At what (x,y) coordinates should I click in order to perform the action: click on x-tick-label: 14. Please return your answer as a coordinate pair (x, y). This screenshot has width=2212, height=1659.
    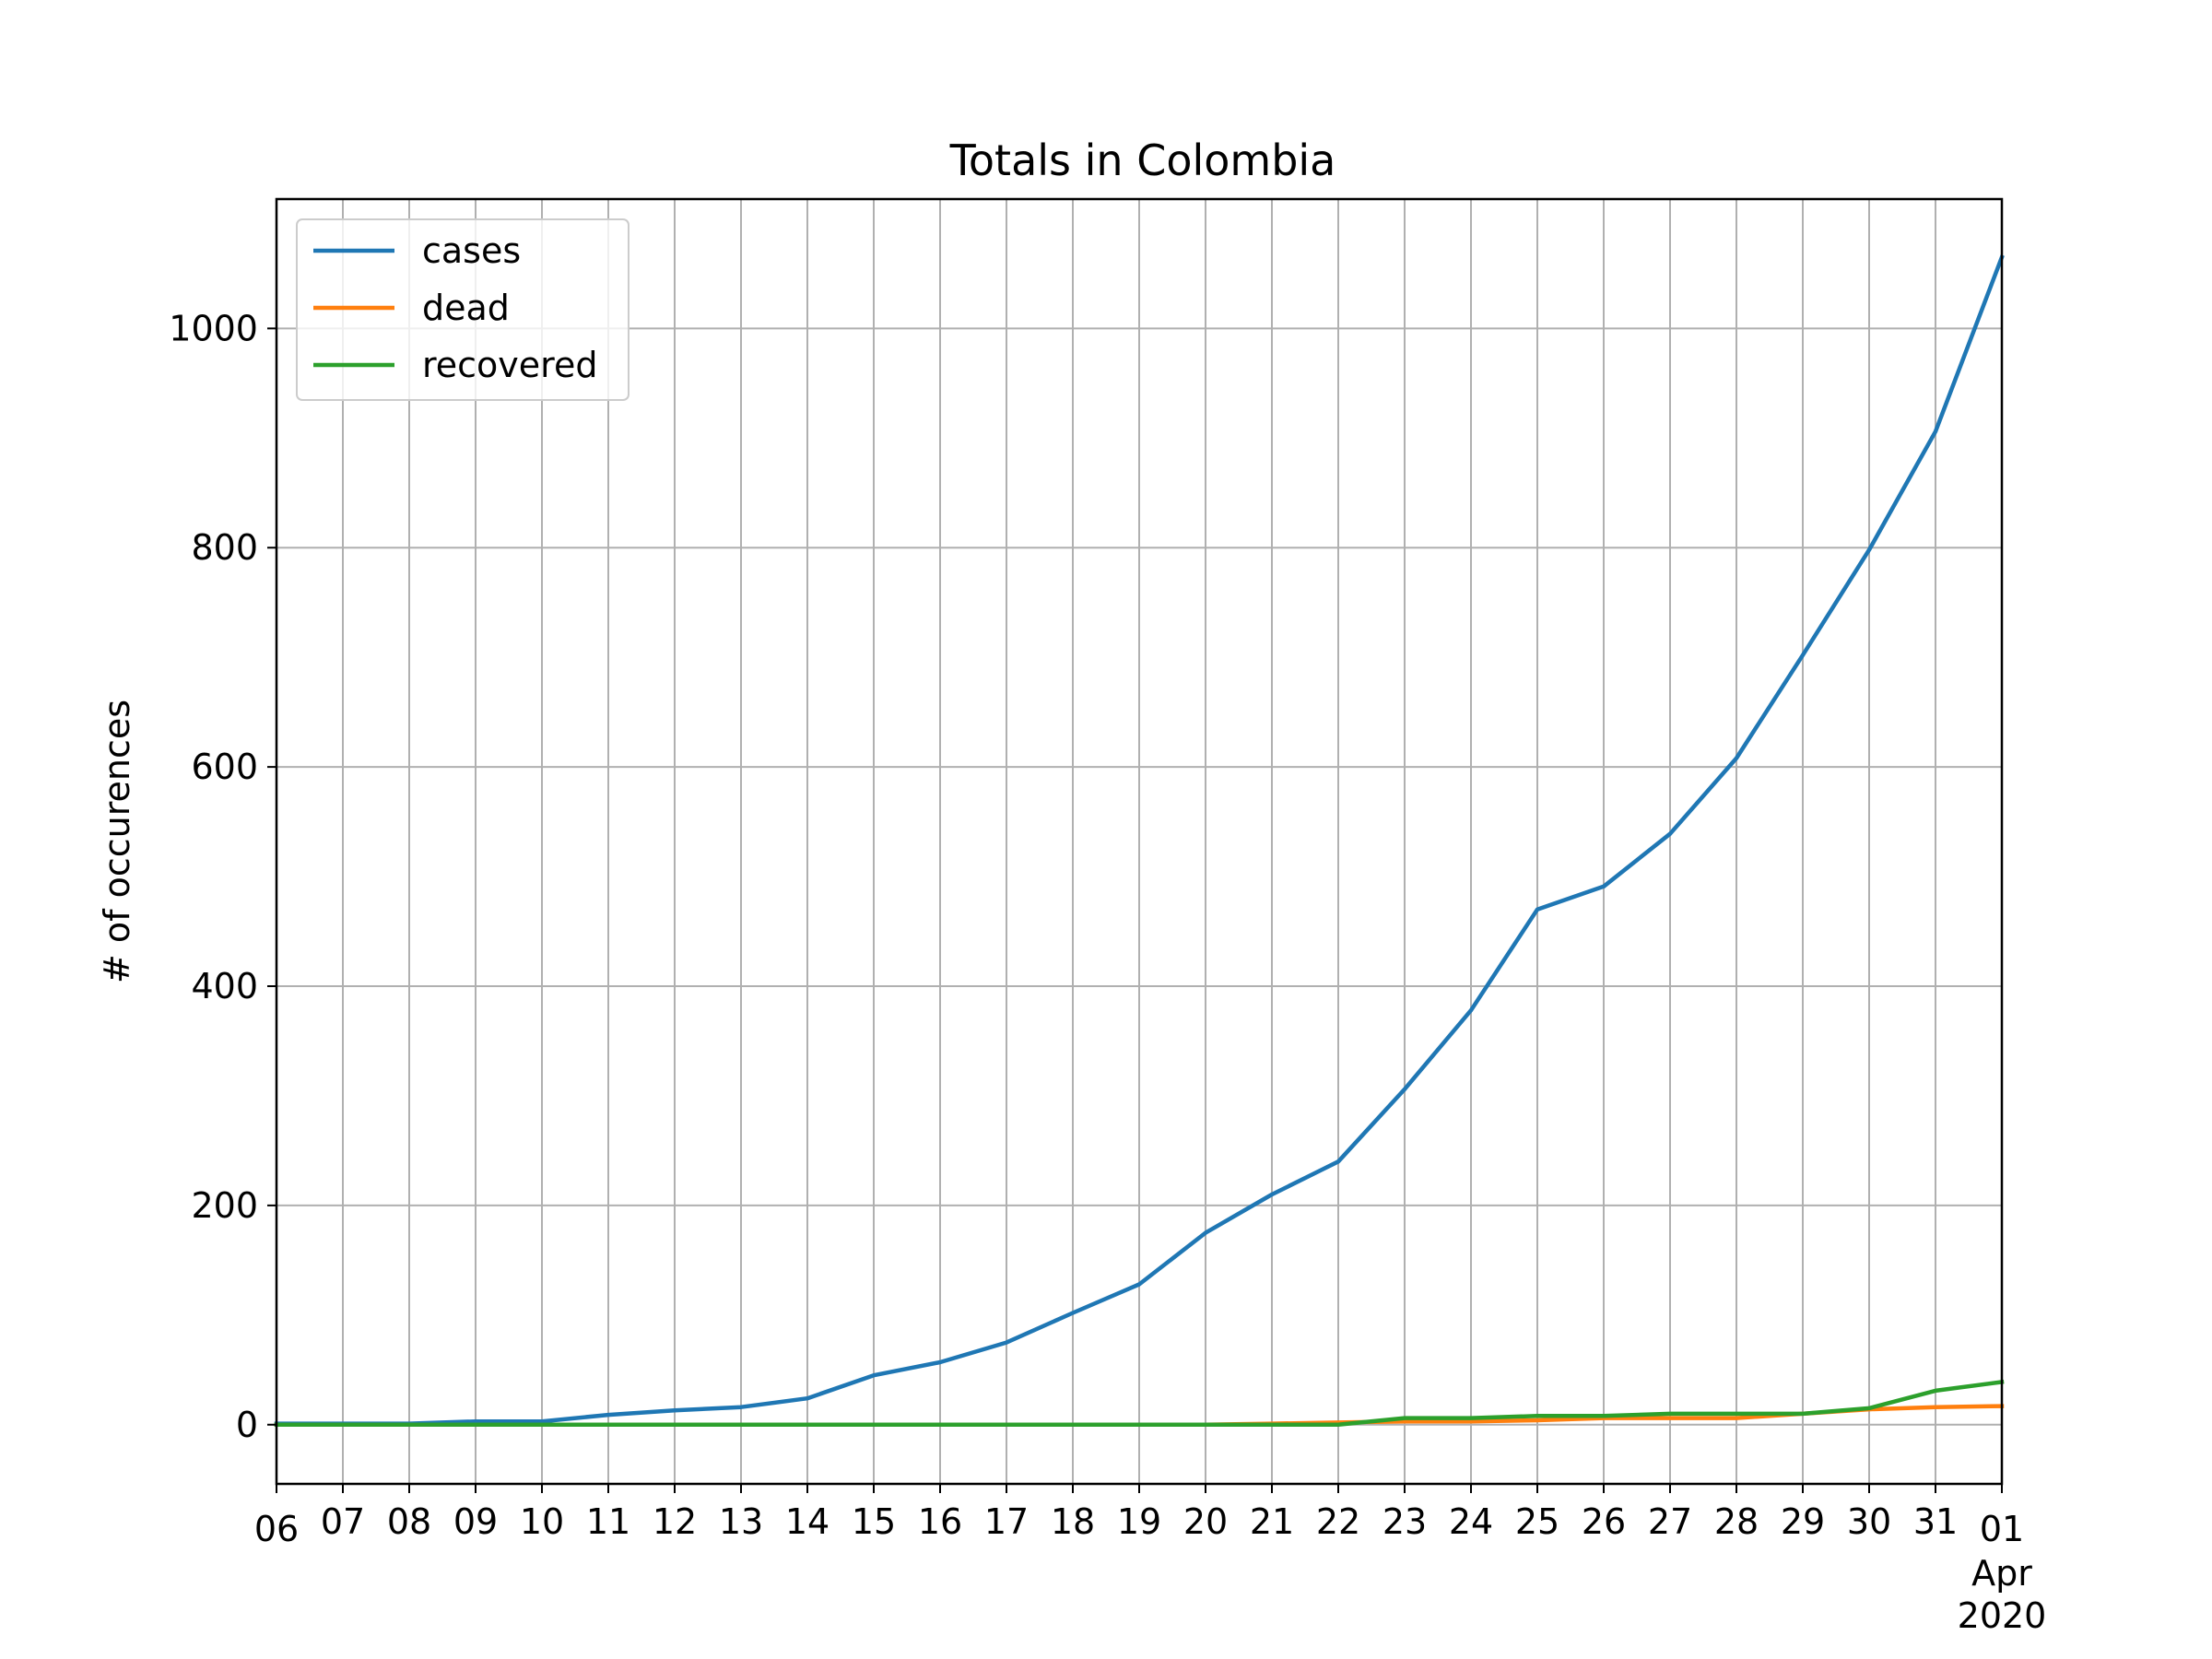
    Looking at the image, I should click on (807, 1521).